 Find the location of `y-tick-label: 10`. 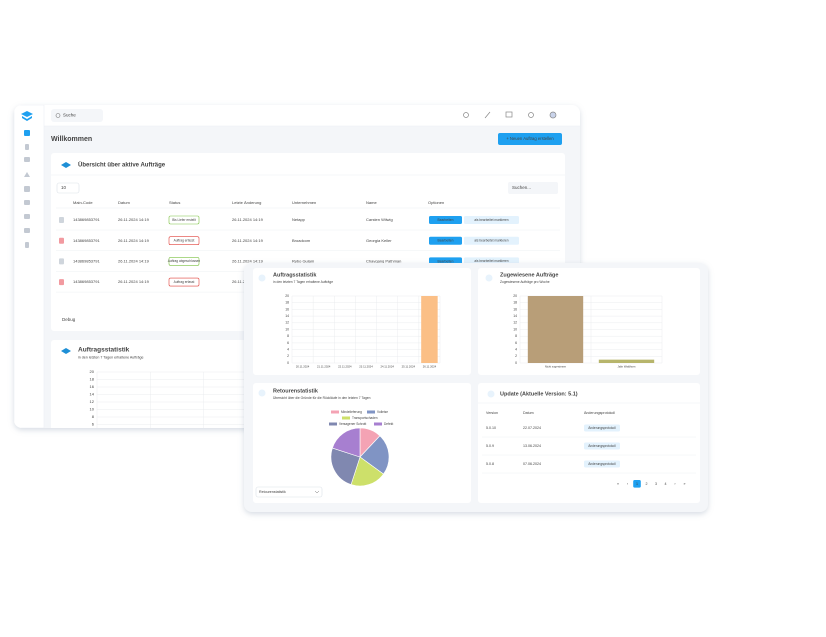

y-tick-label: 10 is located at coordinates (287, 329).